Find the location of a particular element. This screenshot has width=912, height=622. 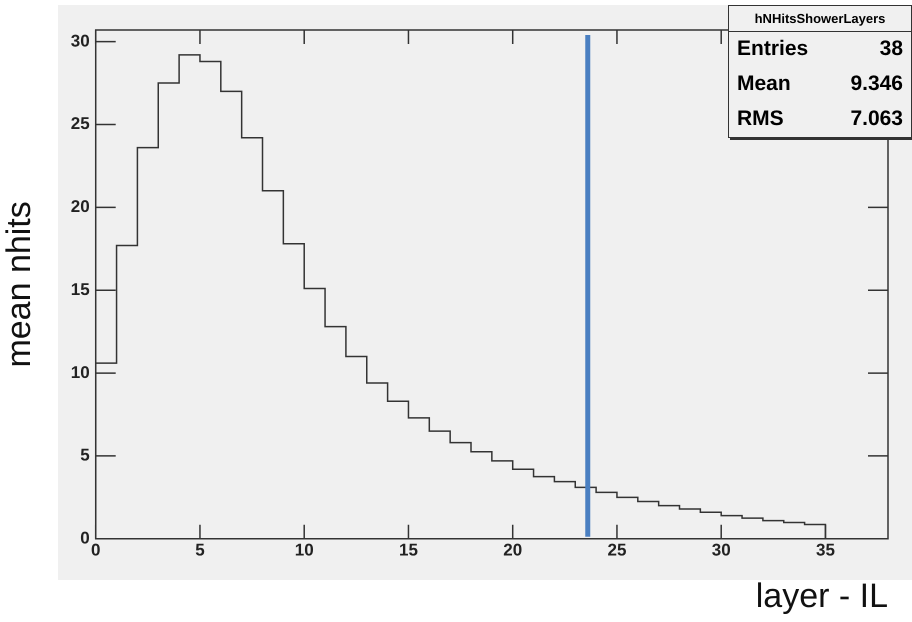

y-tick-label: 10 is located at coordinates (80, 372).